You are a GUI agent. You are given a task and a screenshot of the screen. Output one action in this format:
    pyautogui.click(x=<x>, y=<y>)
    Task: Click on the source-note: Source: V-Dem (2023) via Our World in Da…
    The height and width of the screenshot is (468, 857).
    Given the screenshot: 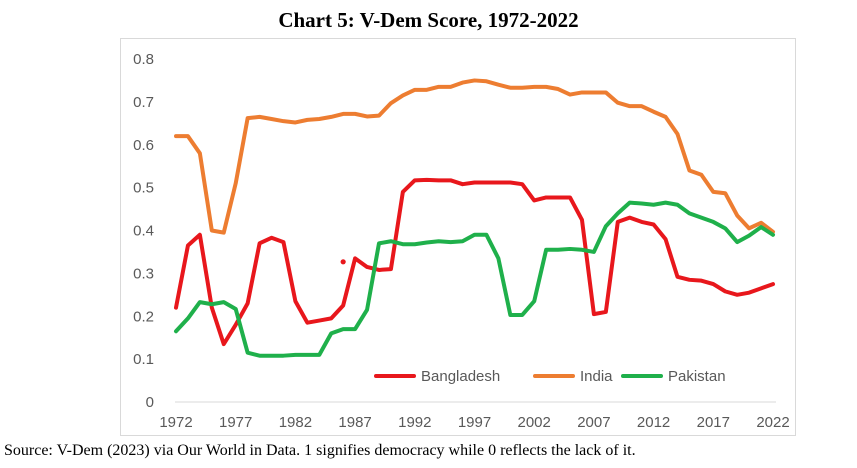 What is the action you would take?
    pyautogui.click(x=320, y=450)
    